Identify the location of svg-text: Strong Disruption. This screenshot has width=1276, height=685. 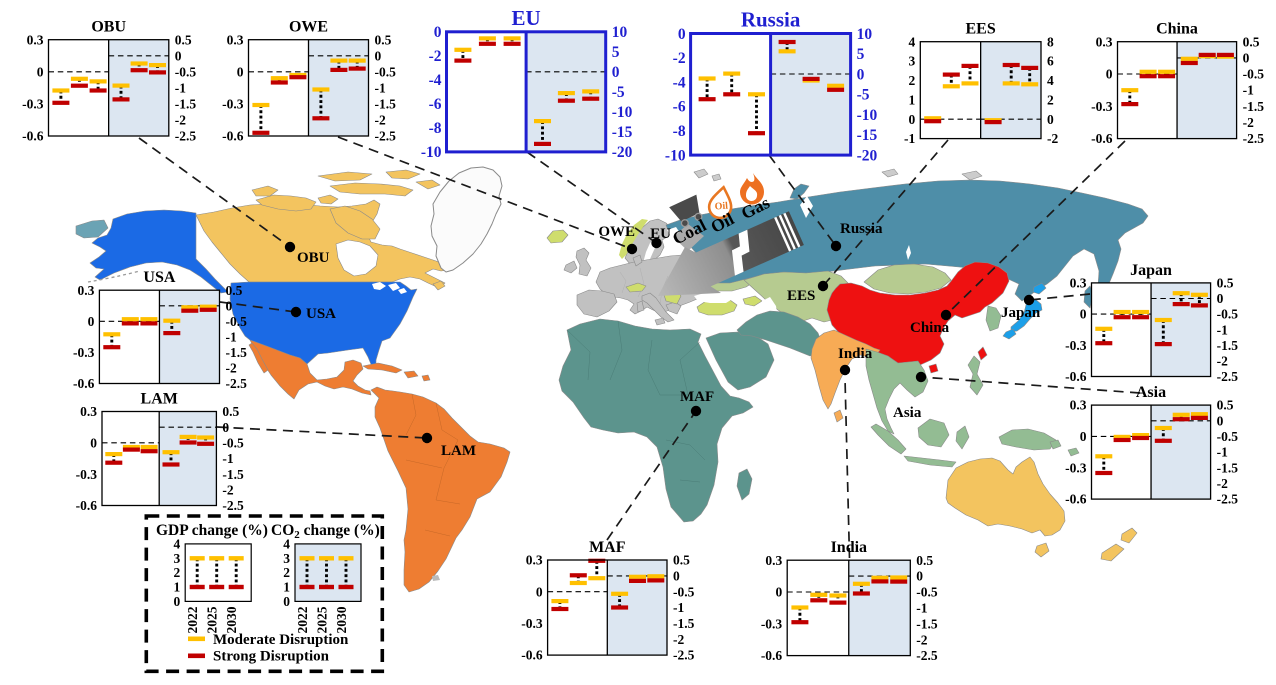
(271, 657).